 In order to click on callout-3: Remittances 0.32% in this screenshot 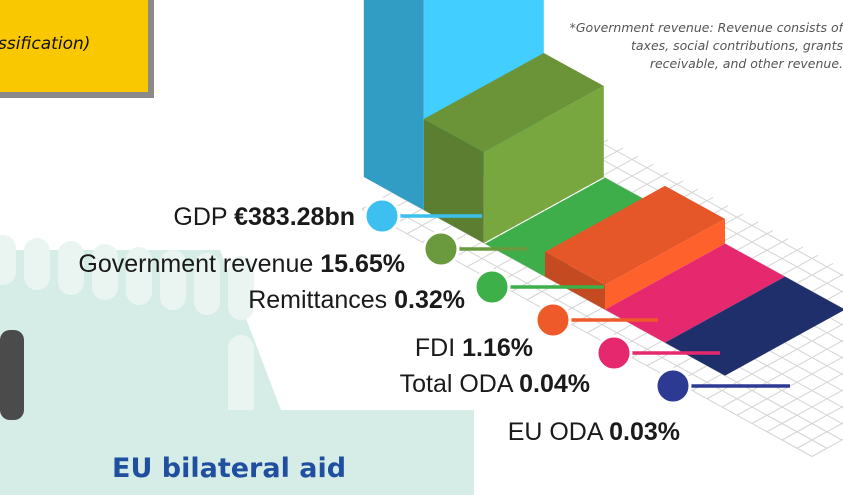, I will do `click(426, 291)`.